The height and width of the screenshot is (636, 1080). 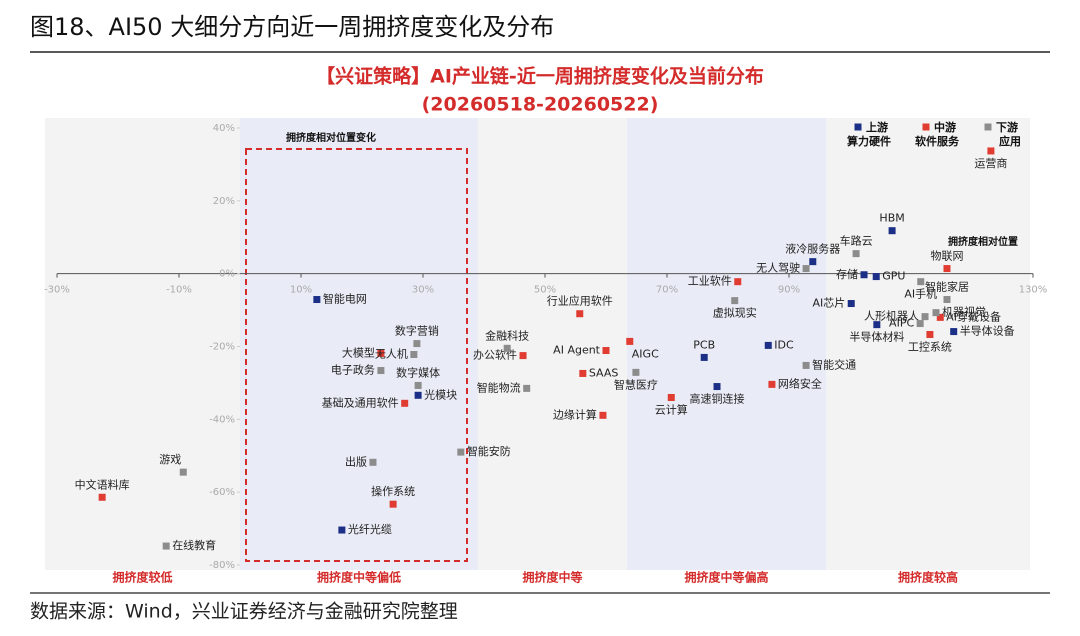 I want to click on point-label: 智能家居, so click(x=947, y=287).